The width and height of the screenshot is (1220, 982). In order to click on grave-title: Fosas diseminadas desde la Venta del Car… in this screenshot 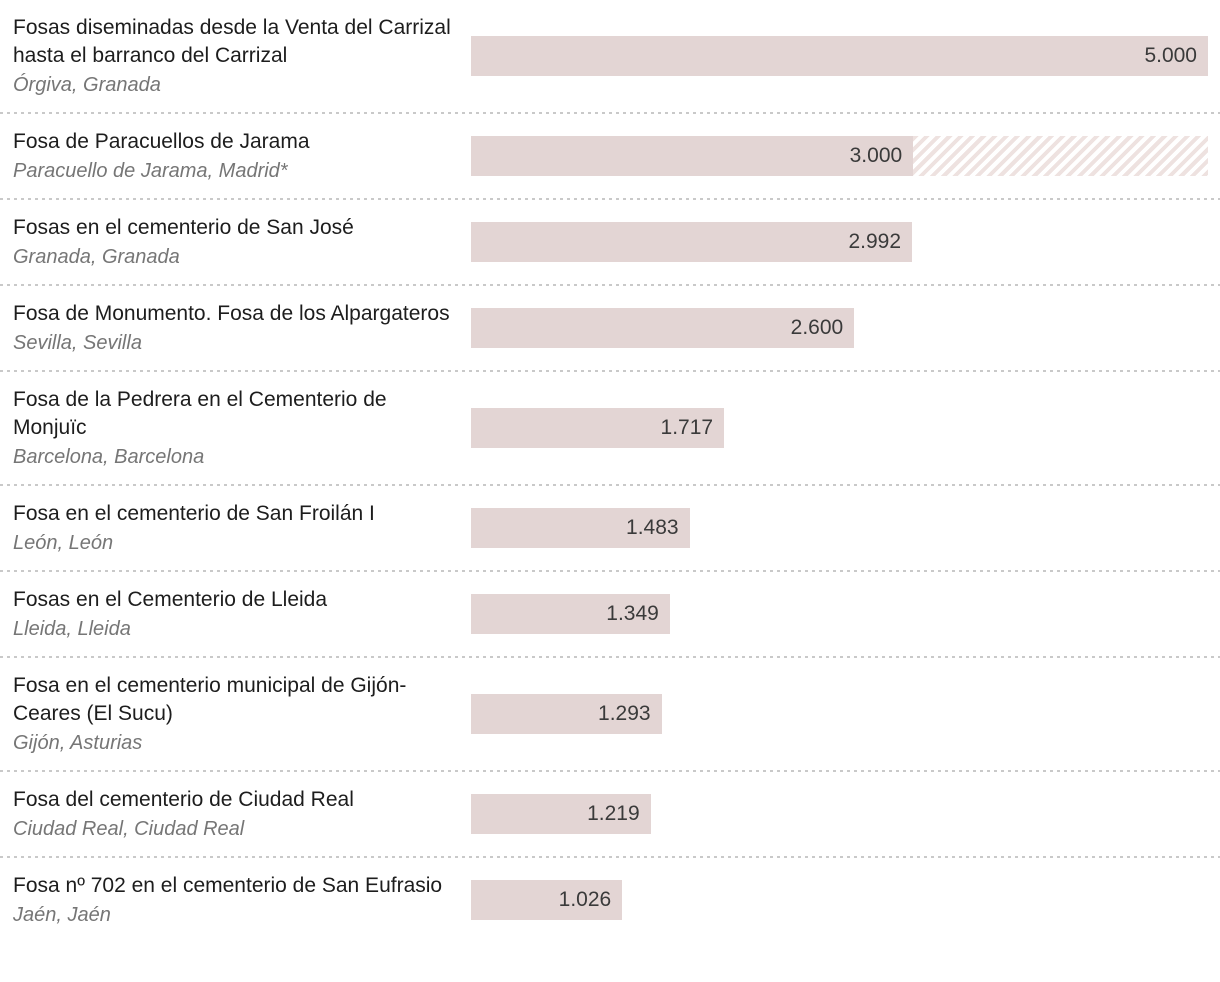, I will do `click(232, 41)`.